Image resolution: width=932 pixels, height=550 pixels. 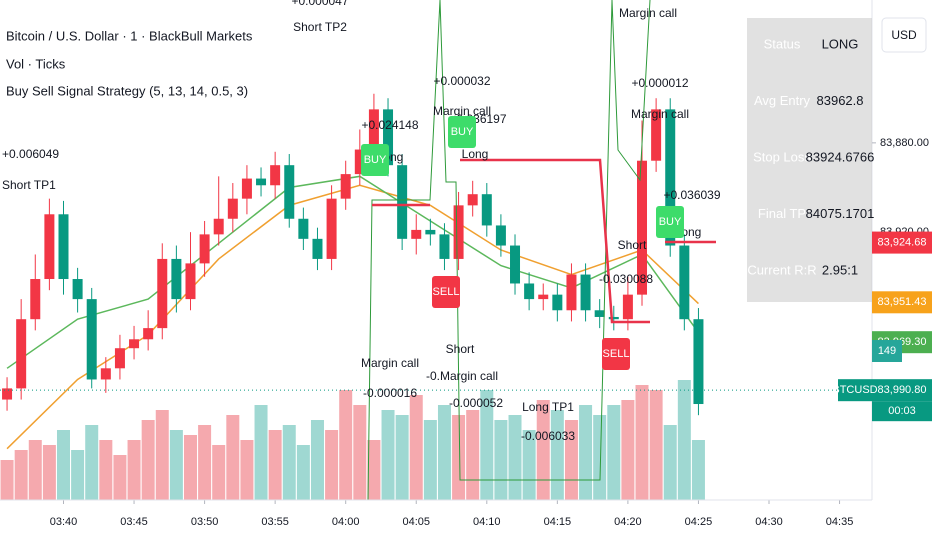 I want to click on info-value: 83962.8, so click(x=840, y=100).